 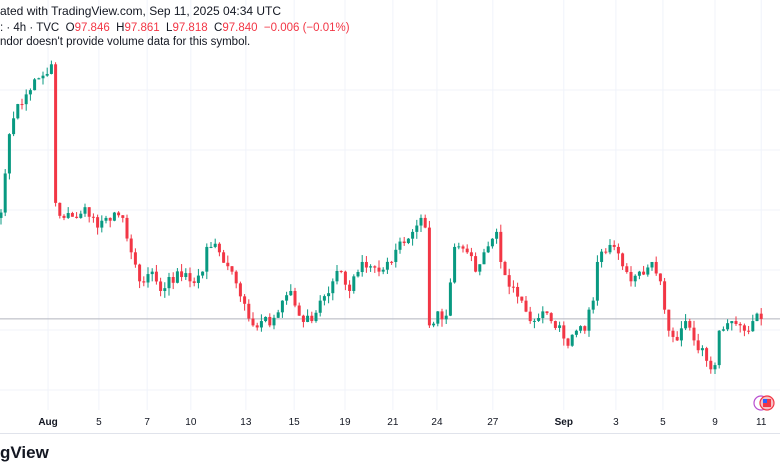 What do you see at coordinates (30, 28) in the screenshot?
I see `symbol-info: : · 4h · TVC` at bounding box center [30, 28].